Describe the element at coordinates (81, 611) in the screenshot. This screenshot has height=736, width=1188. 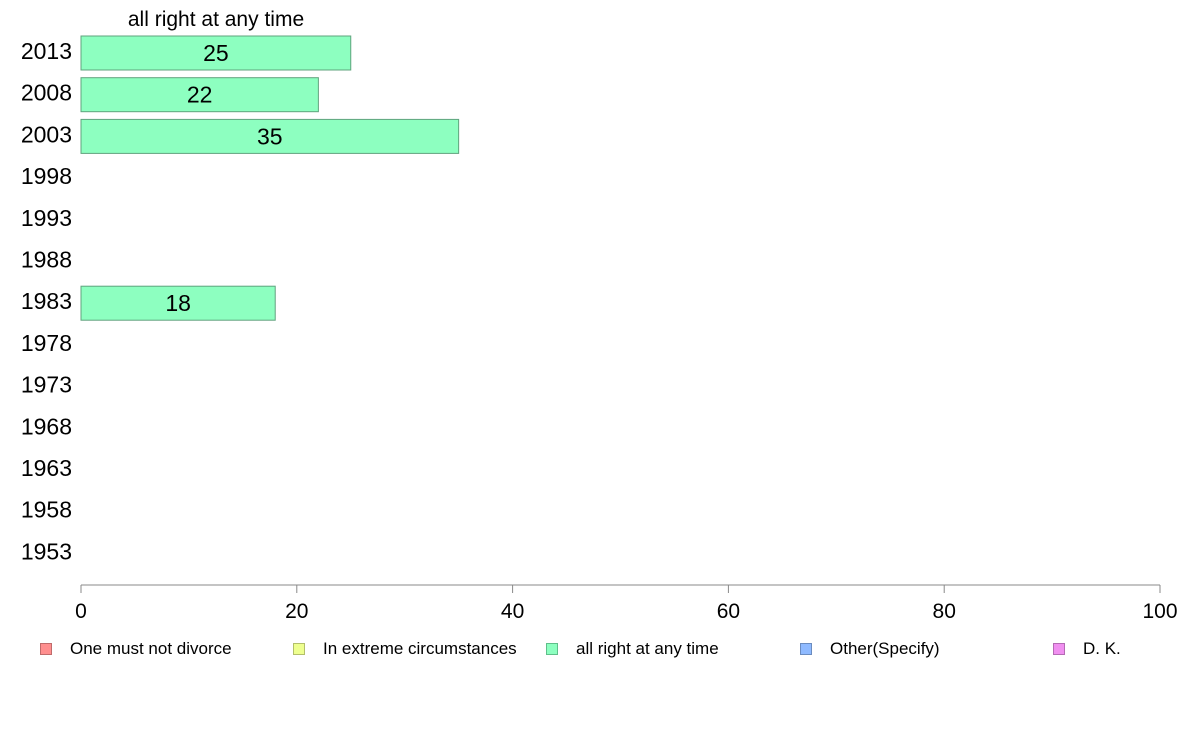
I see `x-tick-label: 0` at that location.